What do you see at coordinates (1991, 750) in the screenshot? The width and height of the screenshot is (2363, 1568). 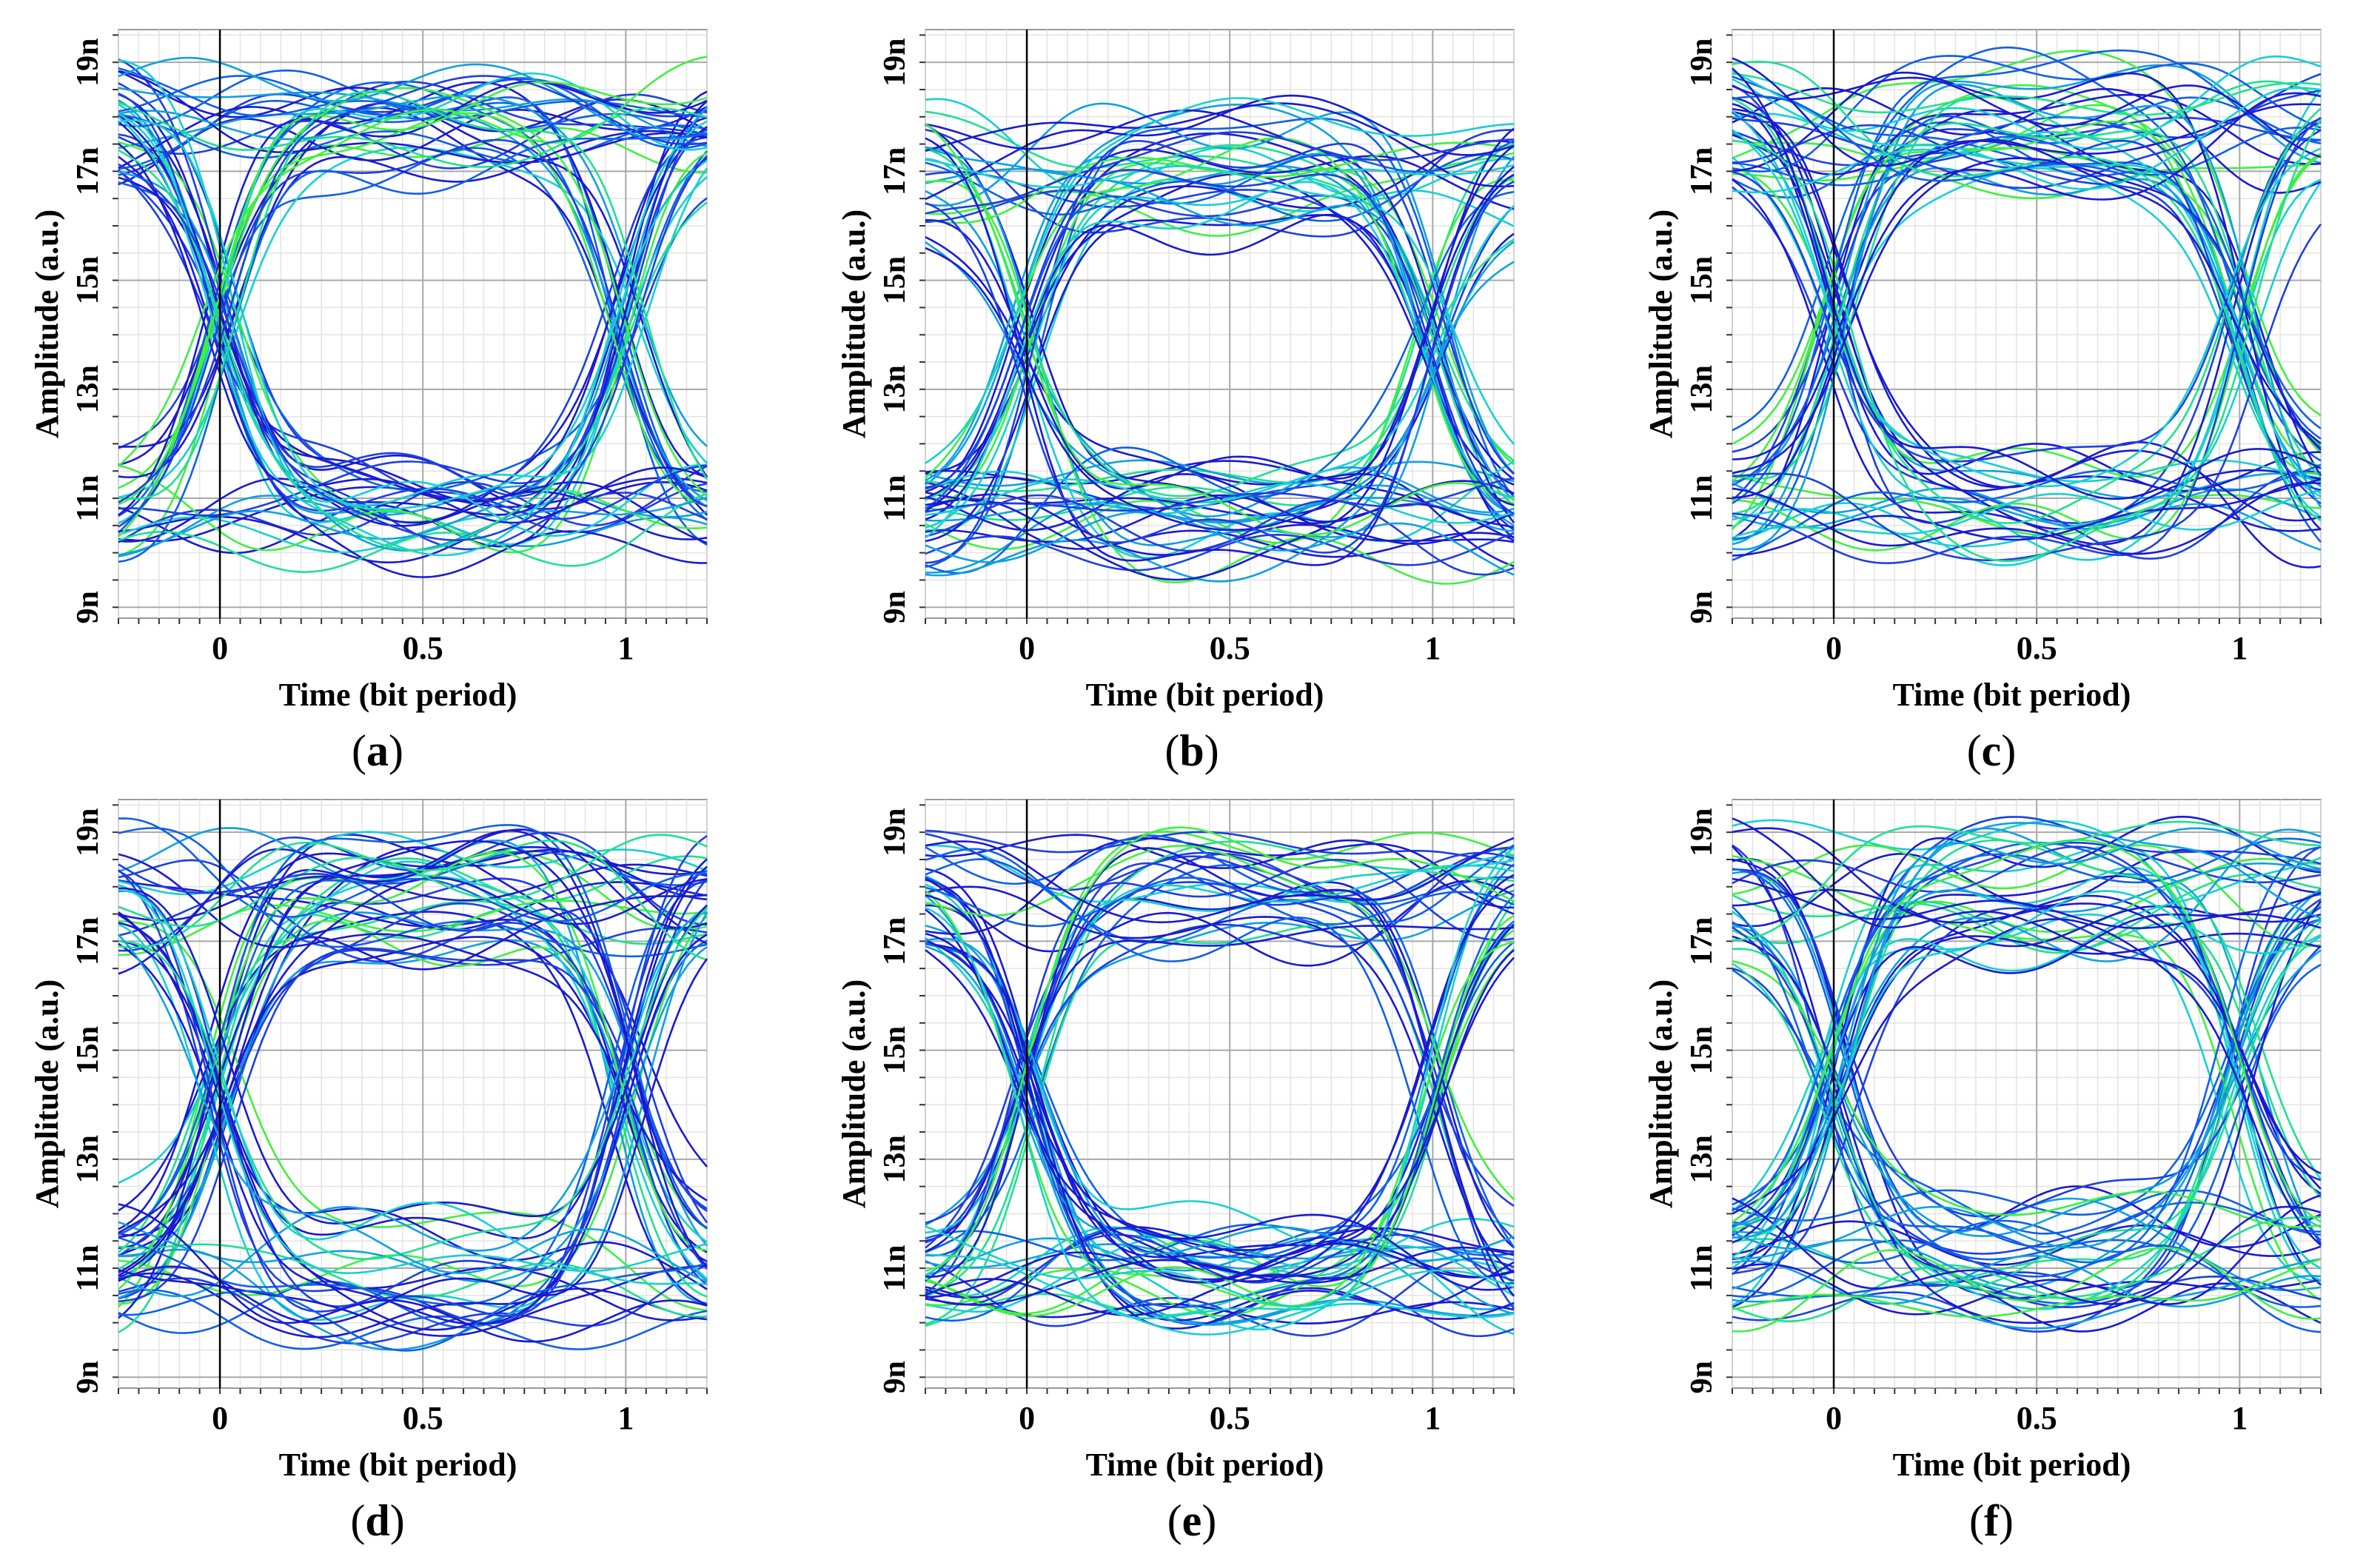 I see `panel-caption-c: (c)` at bounding box center [1991, 750].